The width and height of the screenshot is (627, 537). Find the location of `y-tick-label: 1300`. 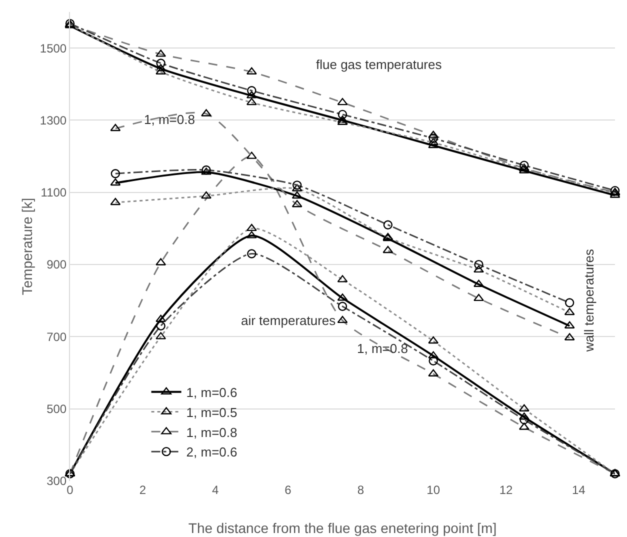

y-tick-label: 1300 is located at coordinates (53, 120).